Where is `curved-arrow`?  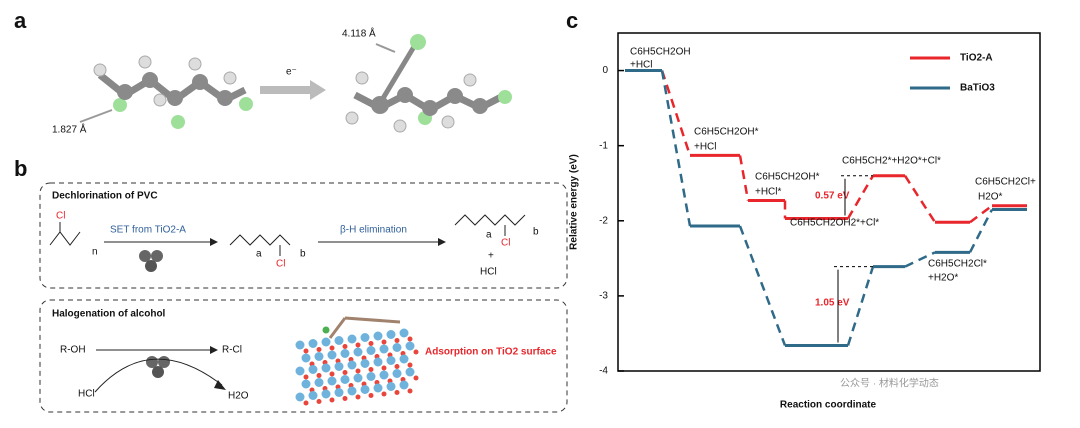
curved-arrow is located at coordinates (158, 375).